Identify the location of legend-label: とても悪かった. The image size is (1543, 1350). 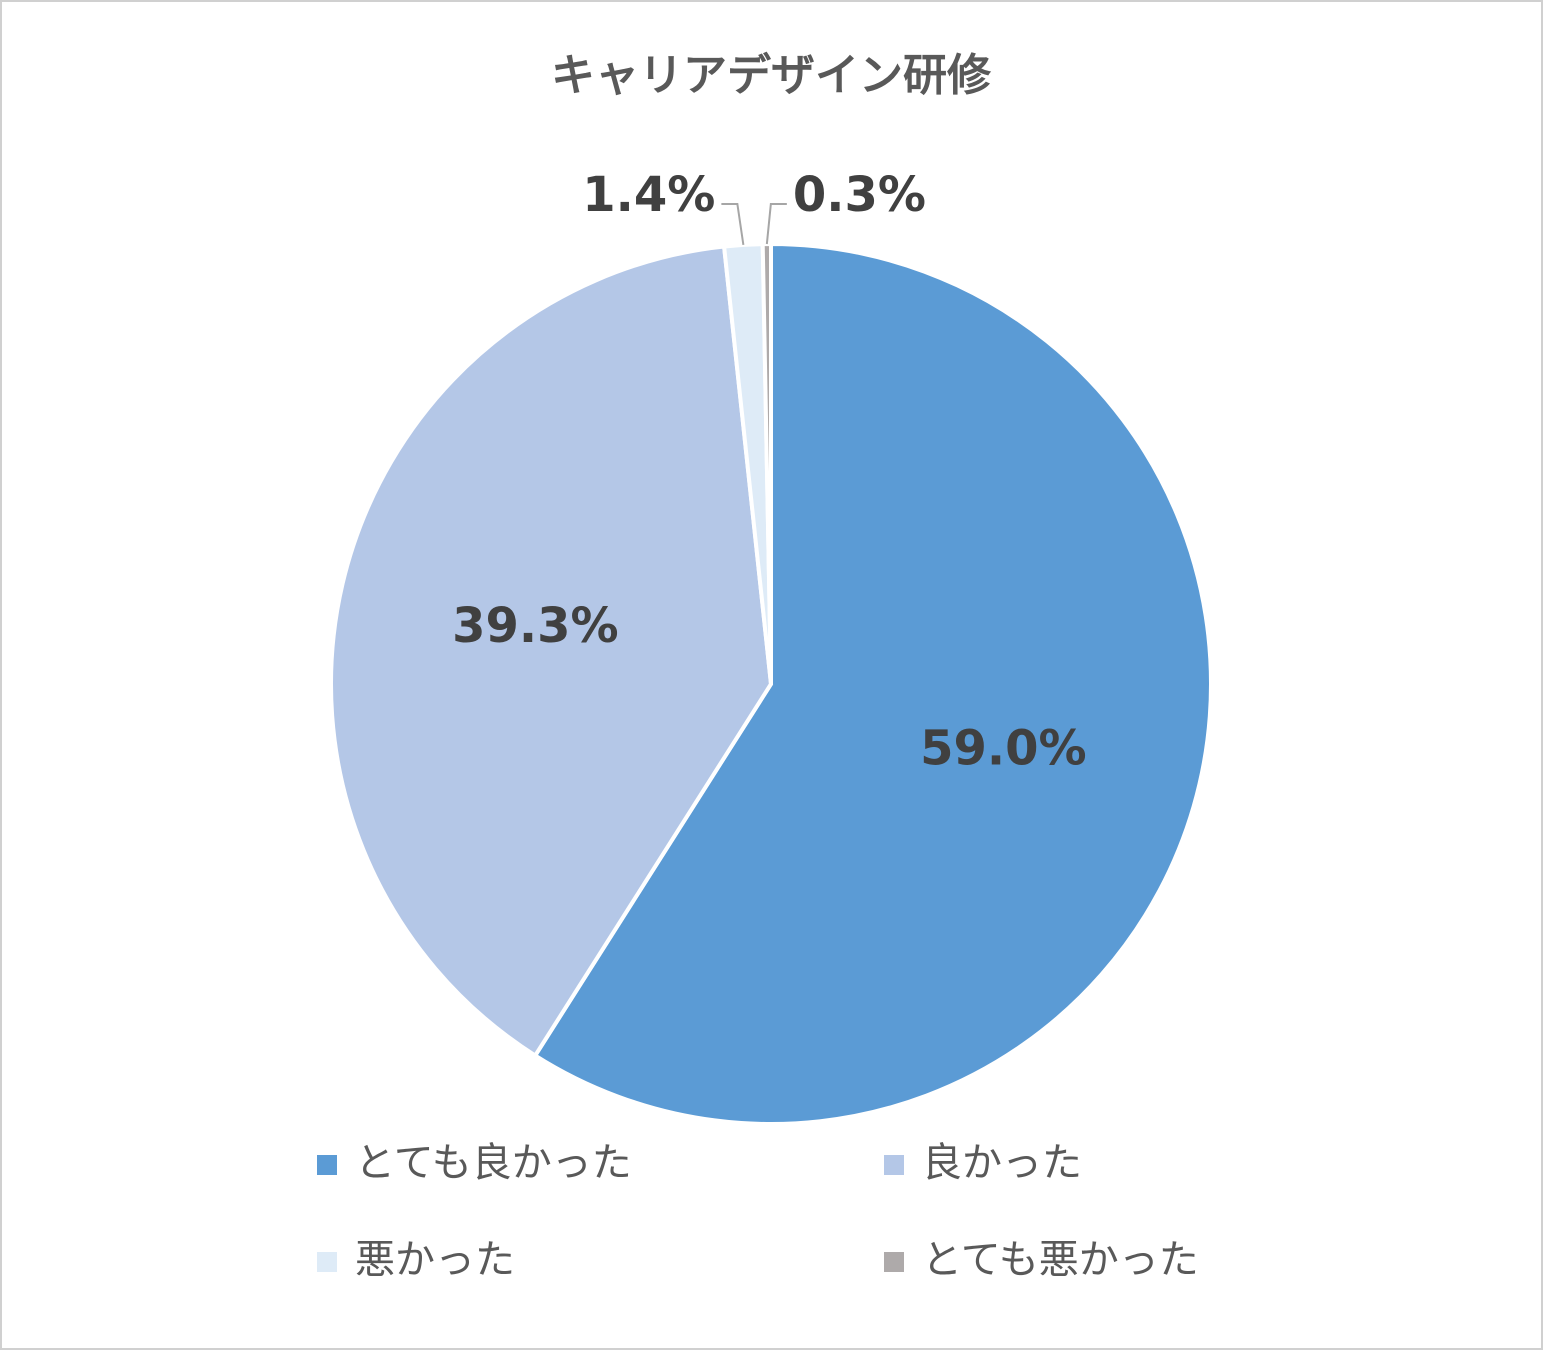
(1060, 1260).